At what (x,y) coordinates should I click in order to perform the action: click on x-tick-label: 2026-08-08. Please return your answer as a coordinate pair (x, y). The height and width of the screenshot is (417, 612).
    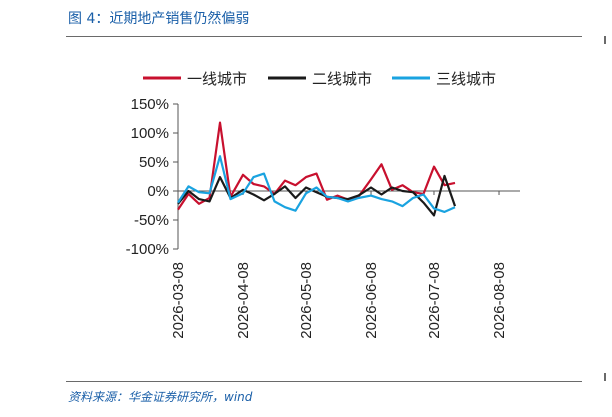
    Looking at the image, I should click on (499, 300).